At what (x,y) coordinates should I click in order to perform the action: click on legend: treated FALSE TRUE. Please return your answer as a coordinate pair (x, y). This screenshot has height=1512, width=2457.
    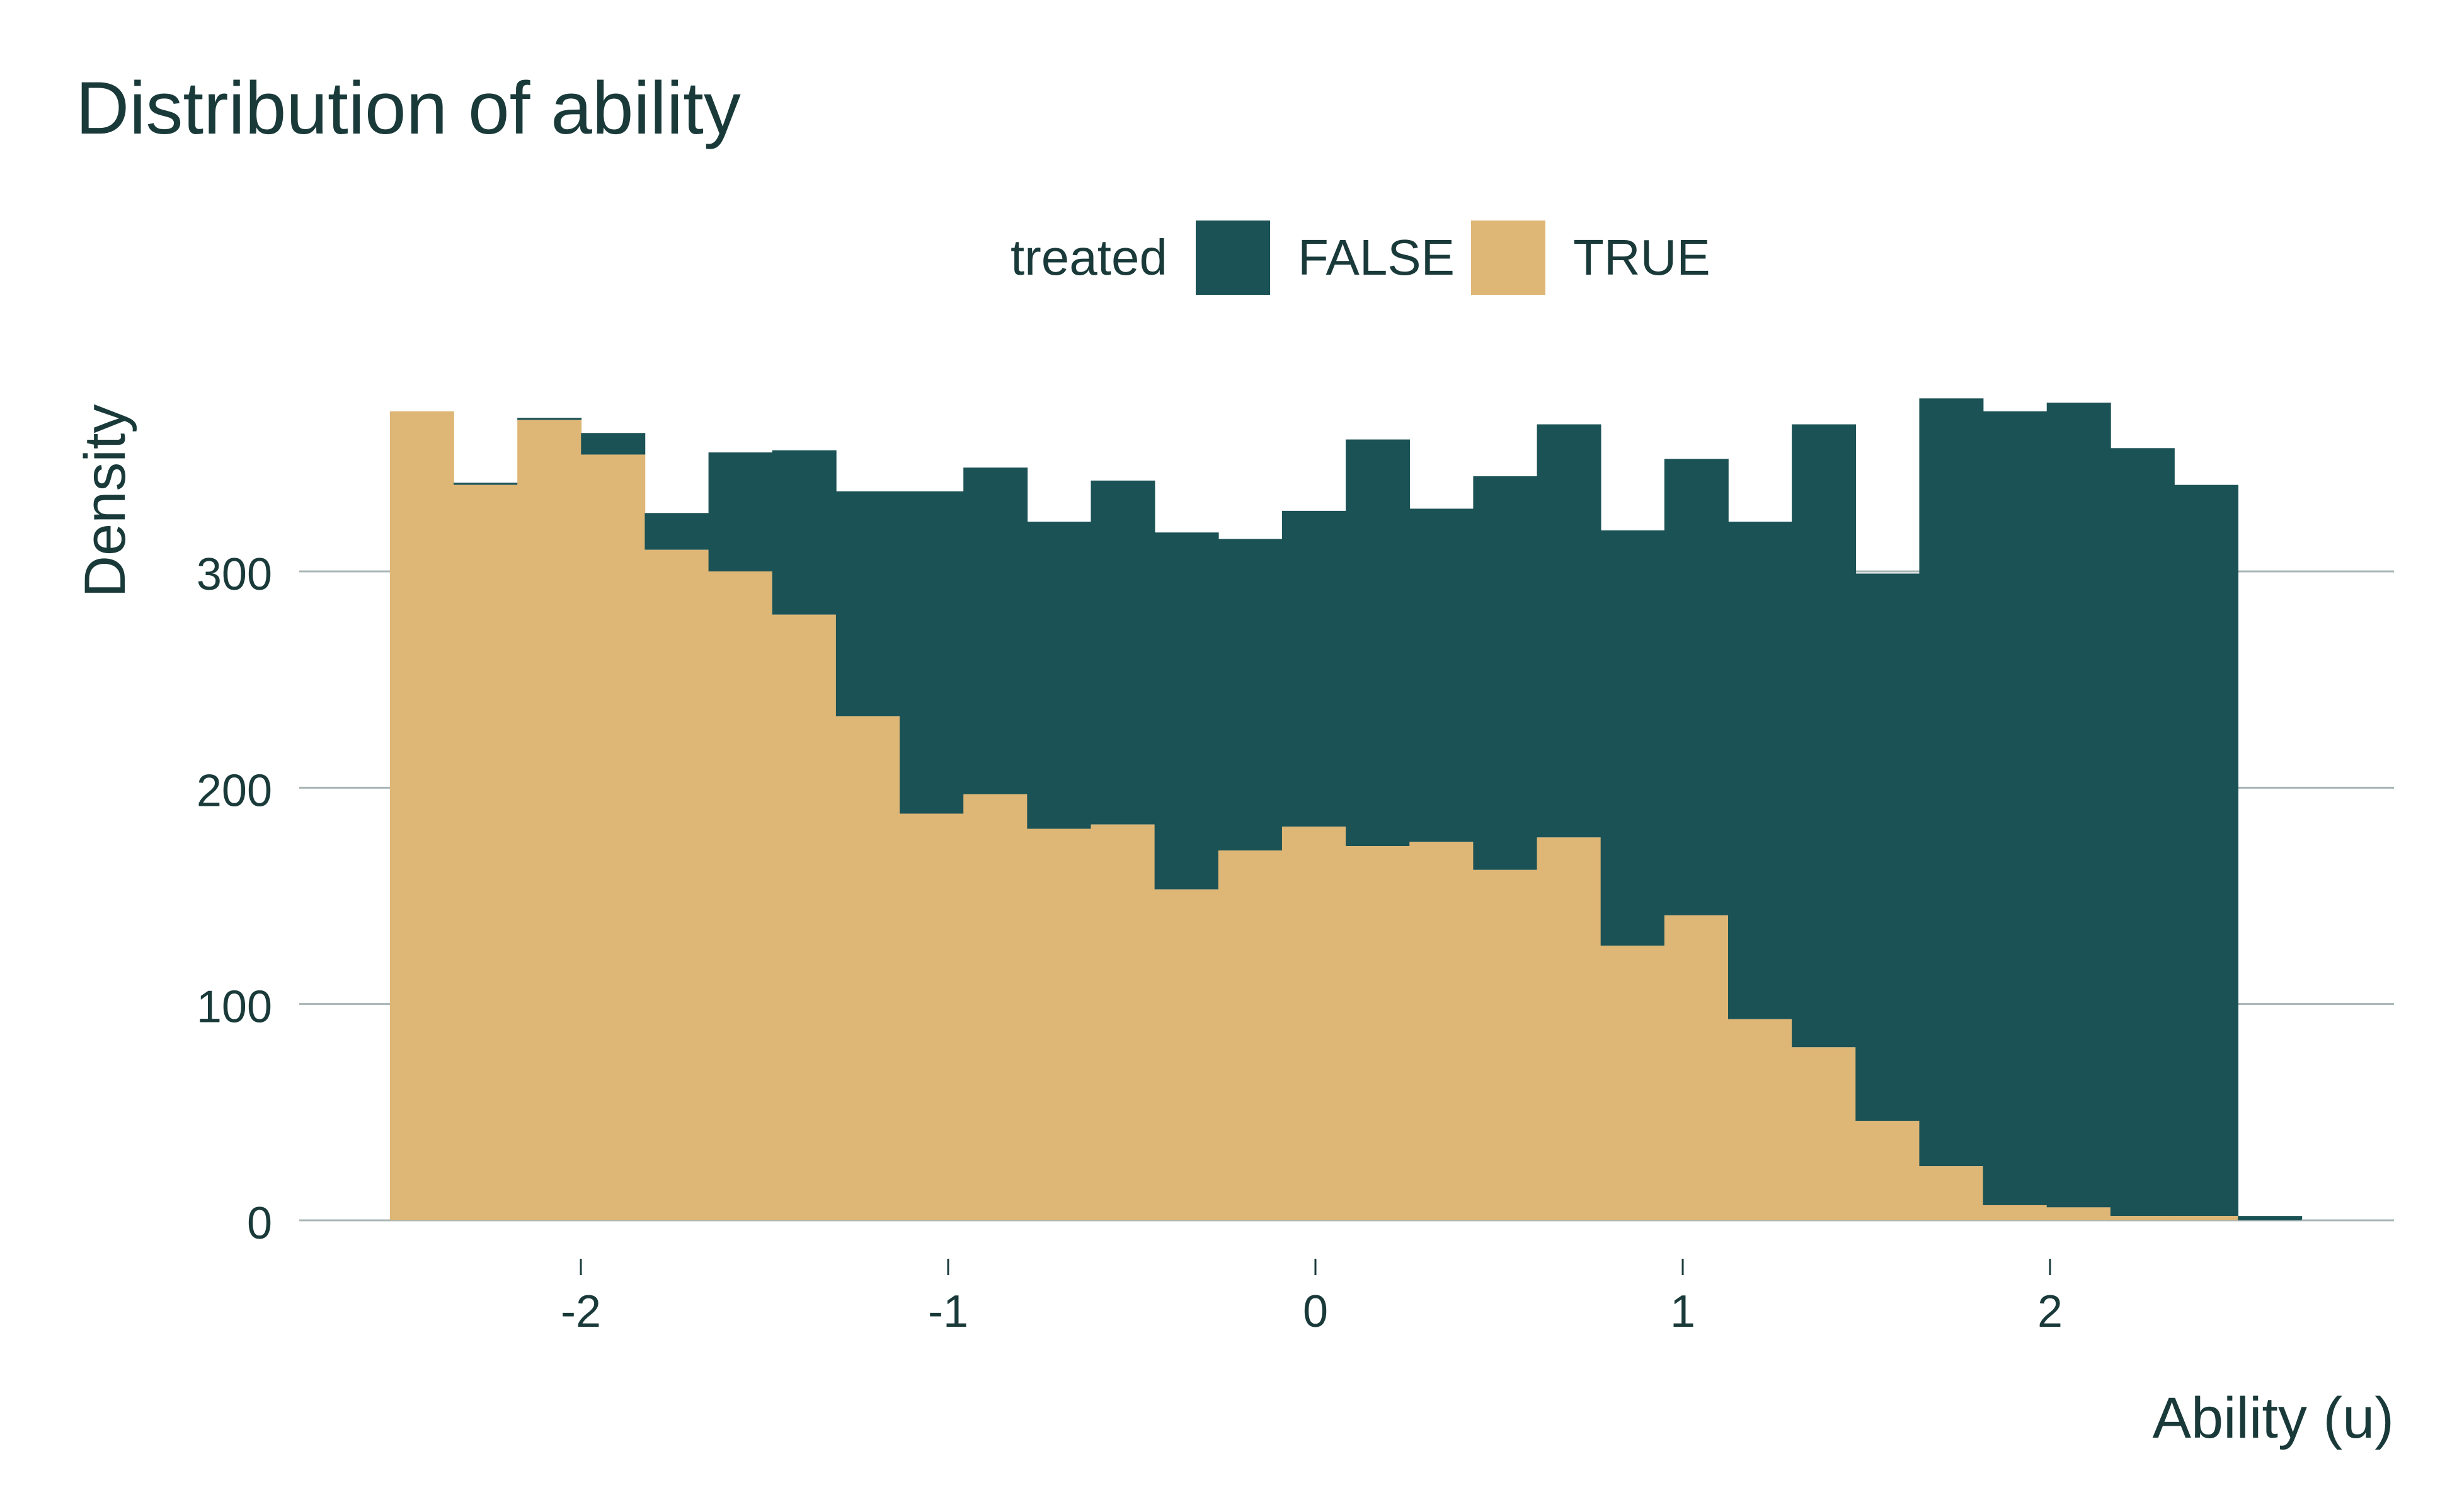
    Looking at the image, I should click on (1360, 257).